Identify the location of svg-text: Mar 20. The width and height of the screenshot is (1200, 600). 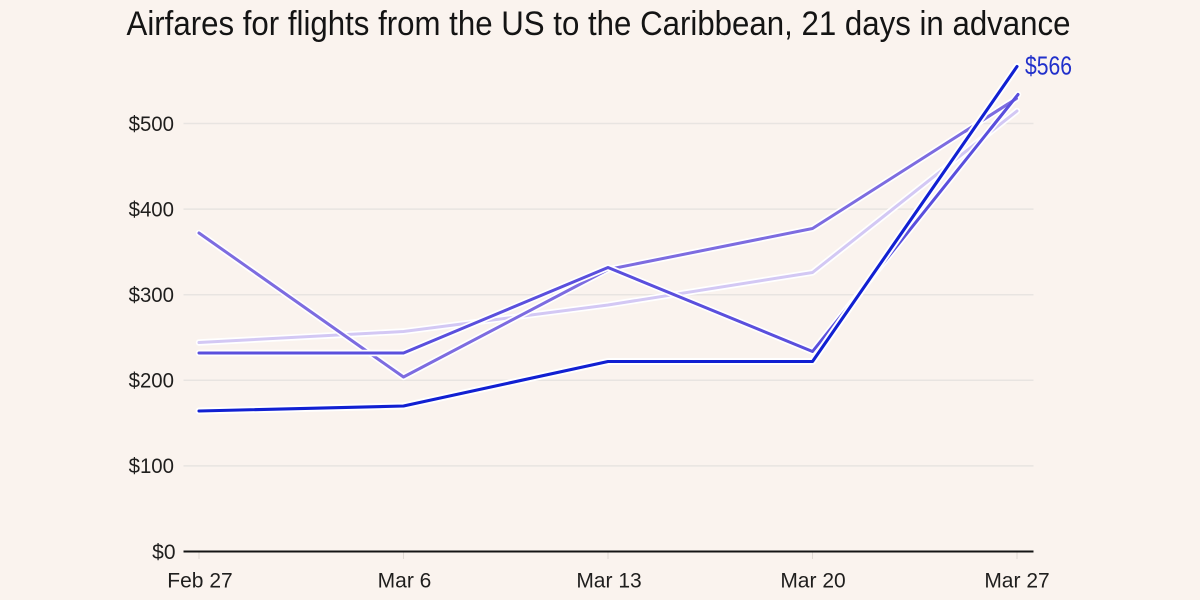
(812, 581).